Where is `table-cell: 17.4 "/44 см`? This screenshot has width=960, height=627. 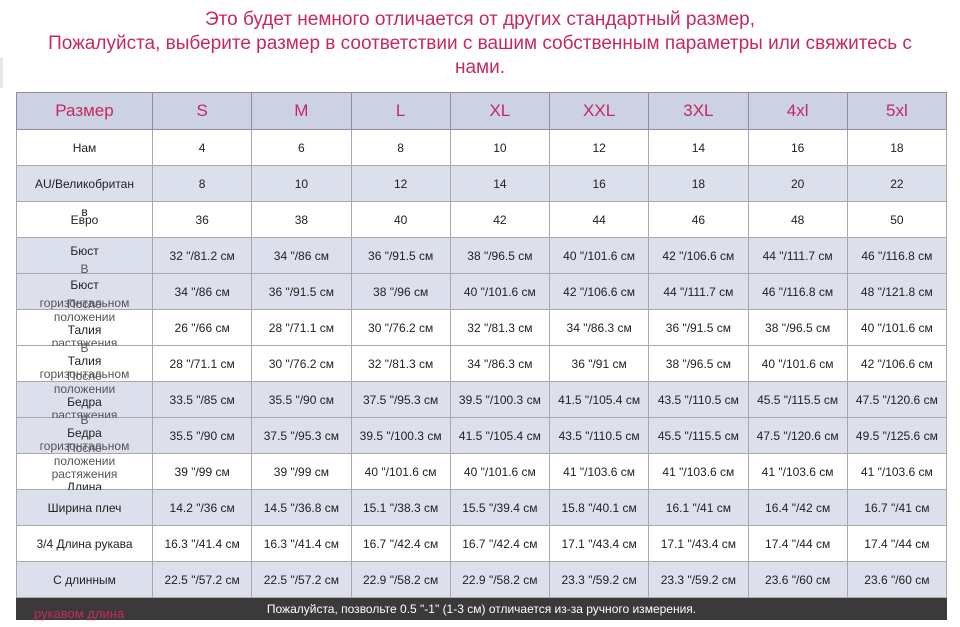
table-cell: 17.4 "/44 см is located at coordinates (897, 543).